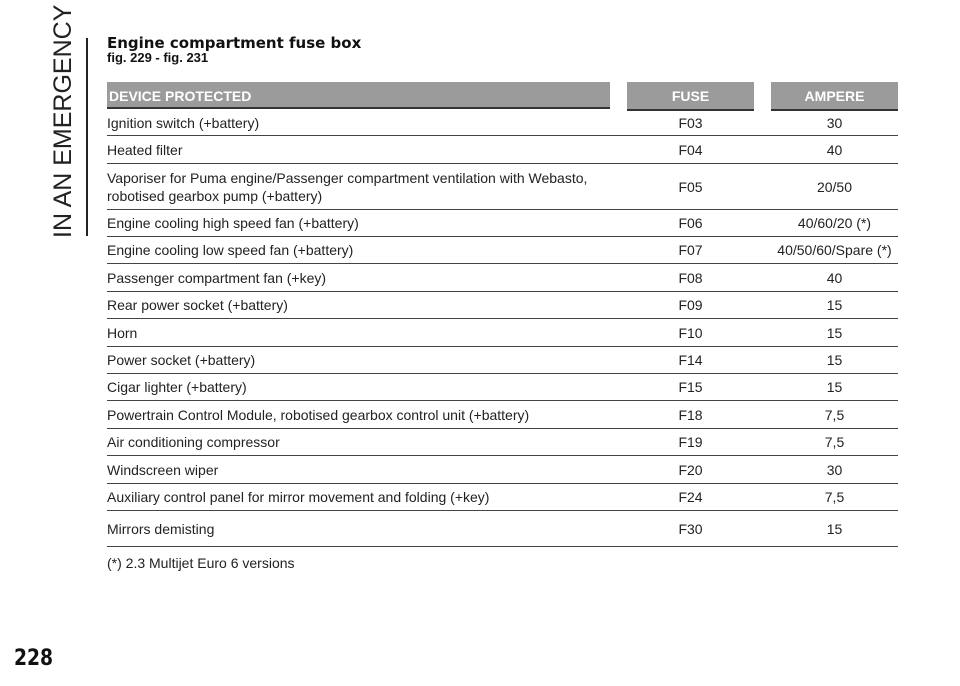 This screenshot has height=686, width=960. What do you see at coordinates (834, 96) in the screenshot?
I see `header-ampere: AMPERE` at bounding box center [834, 96].